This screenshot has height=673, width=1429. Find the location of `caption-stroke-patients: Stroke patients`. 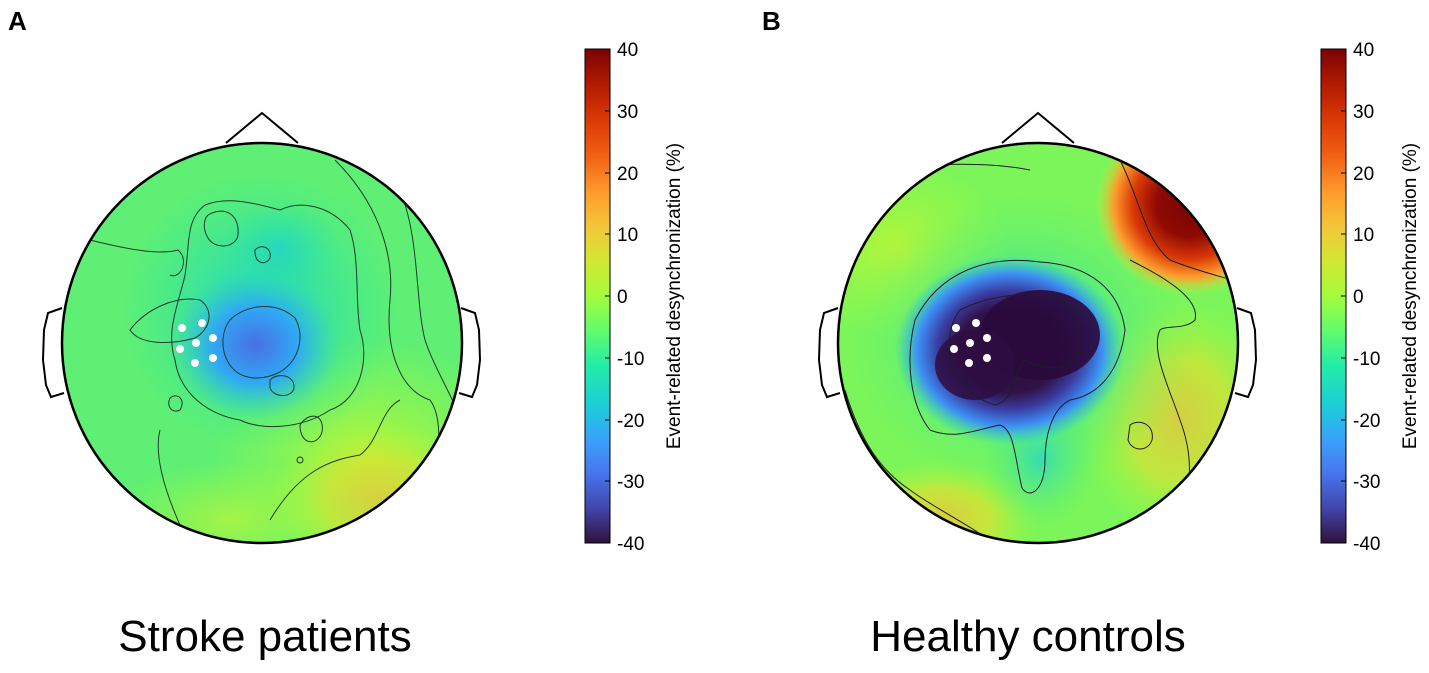

caption-stroke-patients: Stroke patients is located at coordinates (265, 636).